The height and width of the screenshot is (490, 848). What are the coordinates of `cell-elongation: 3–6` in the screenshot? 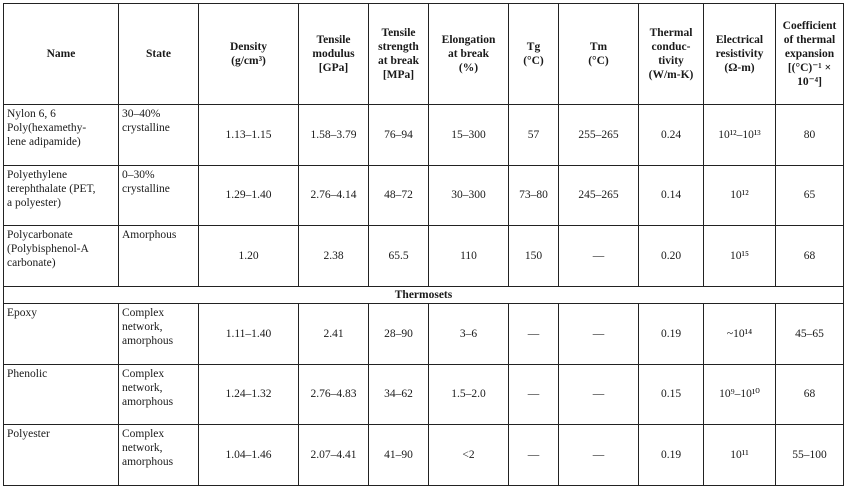 It's located at (468, 333).